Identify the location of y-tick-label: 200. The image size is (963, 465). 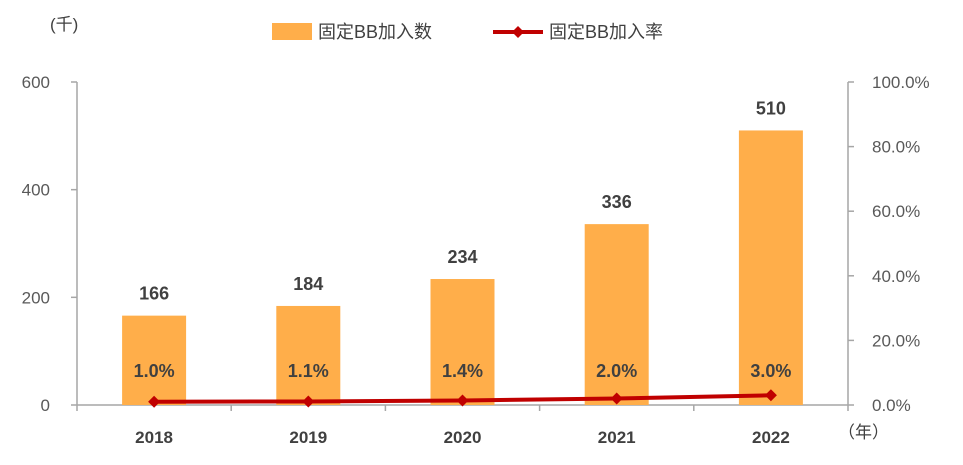
(36, 297).